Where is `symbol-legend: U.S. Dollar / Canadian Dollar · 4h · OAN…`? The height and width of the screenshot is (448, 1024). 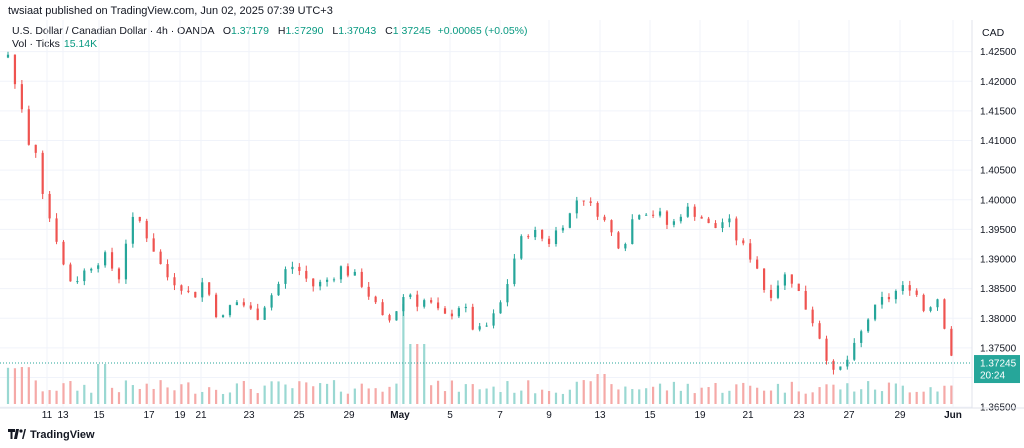 symbol-legend: U.S. Dollar / Canadian Dollar · 4h · OAN… is located at coordinates (270, 31).